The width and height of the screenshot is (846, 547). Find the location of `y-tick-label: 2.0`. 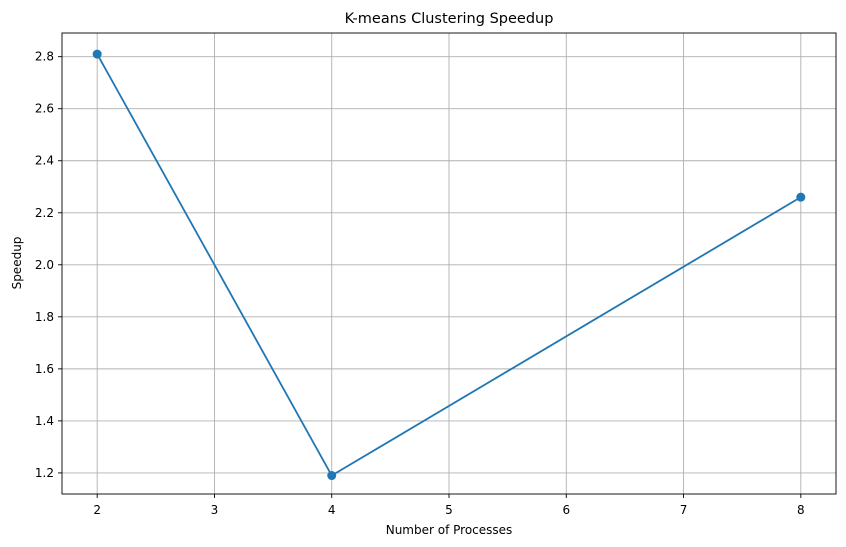

y-tick-label: 2.0 is located at coordinates (44, 265).